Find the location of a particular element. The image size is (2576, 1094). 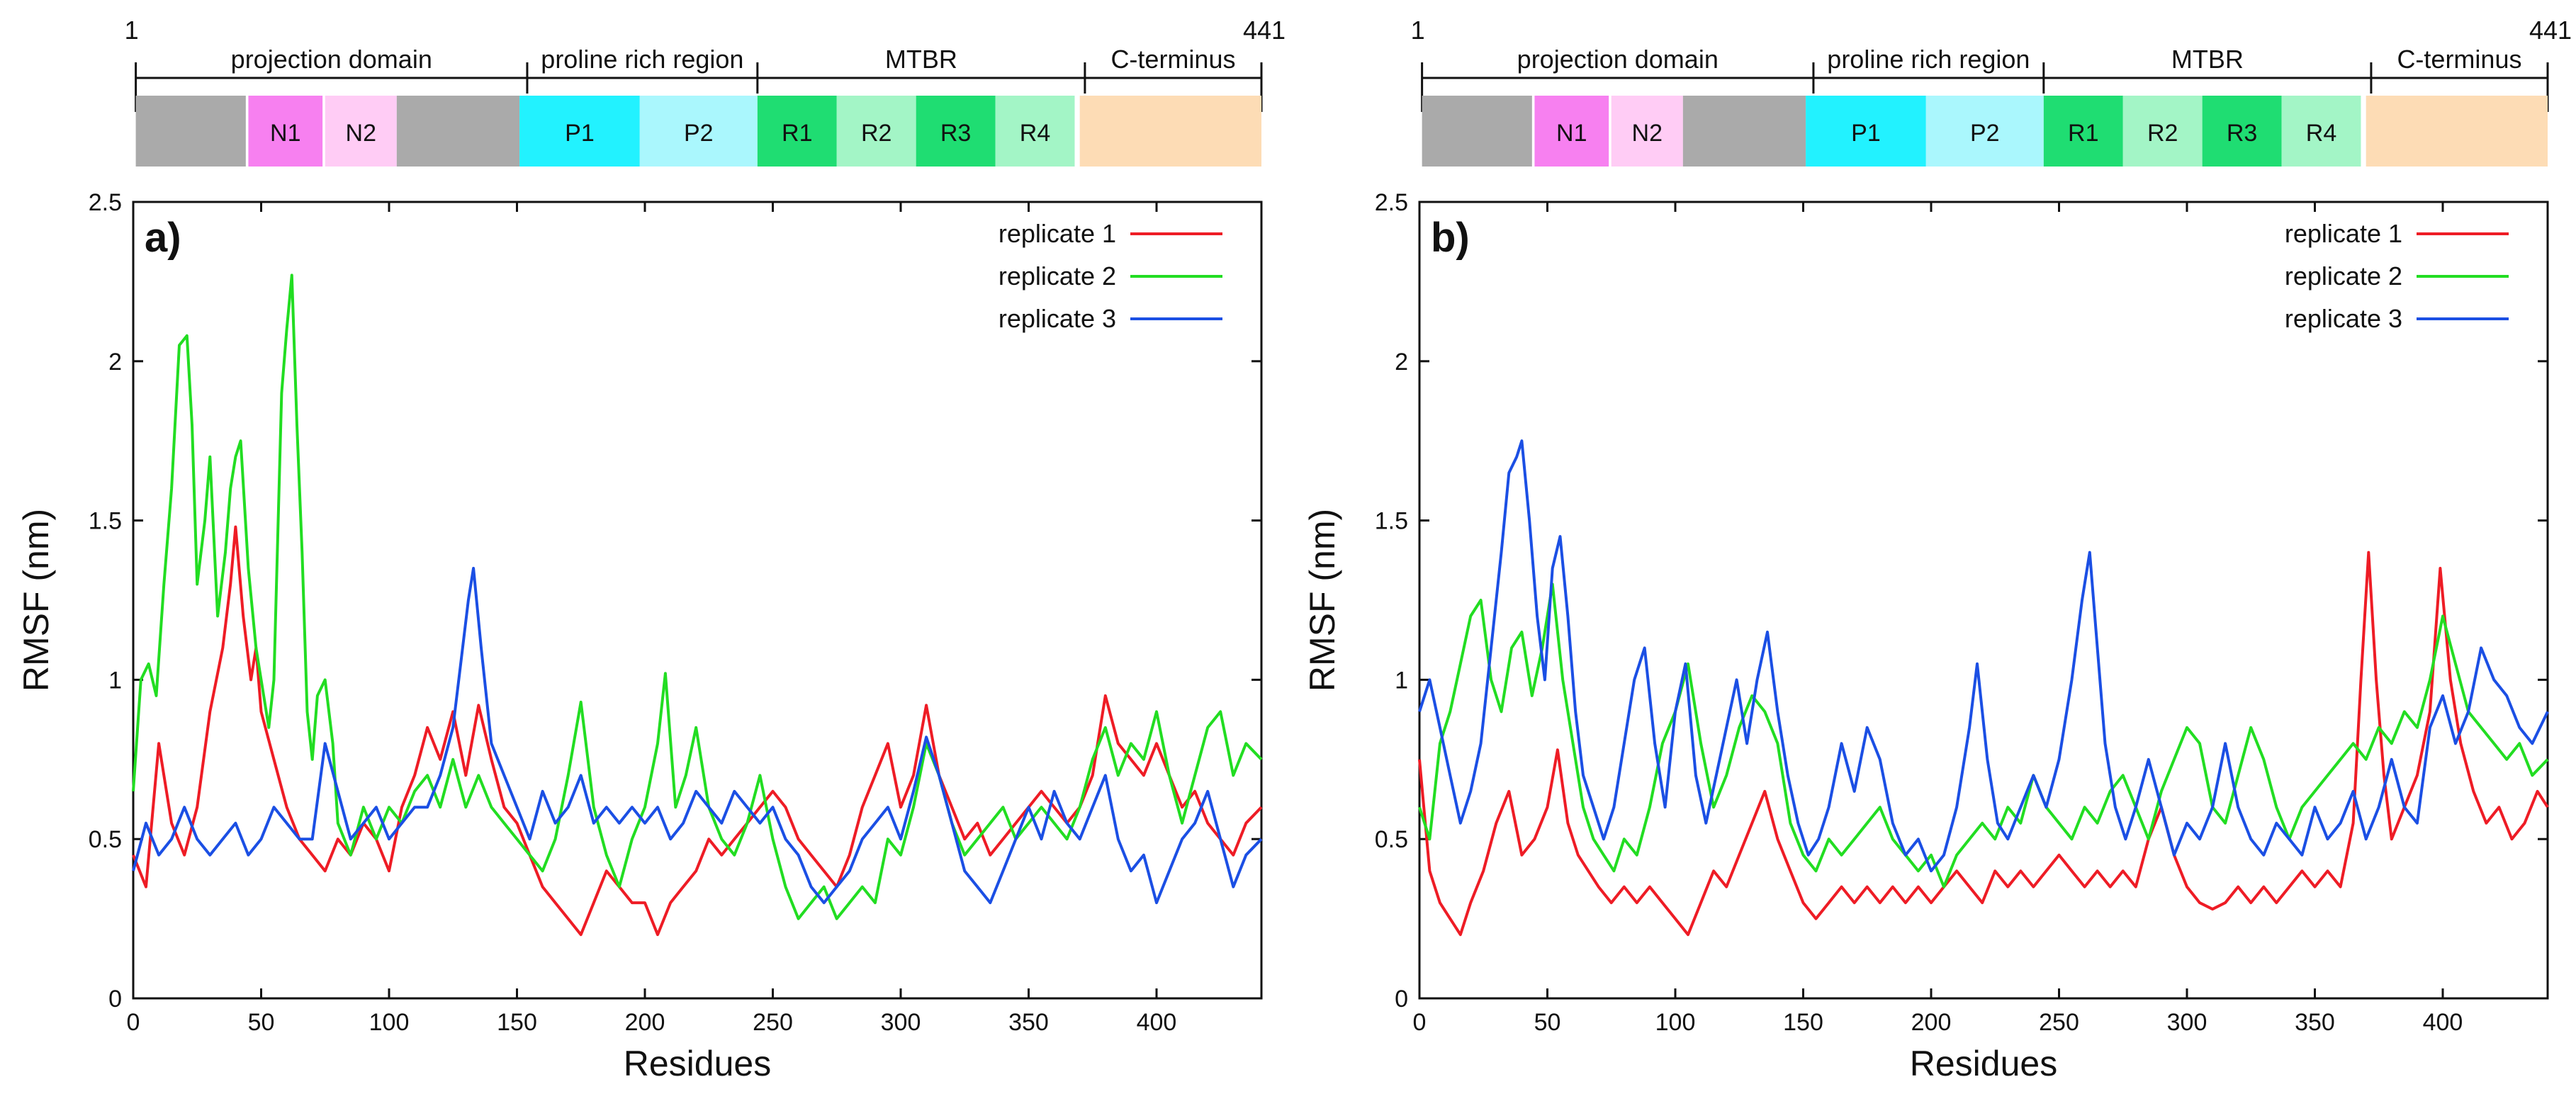

y-tick-label: 1.5 is located at coordinates (105, 521).